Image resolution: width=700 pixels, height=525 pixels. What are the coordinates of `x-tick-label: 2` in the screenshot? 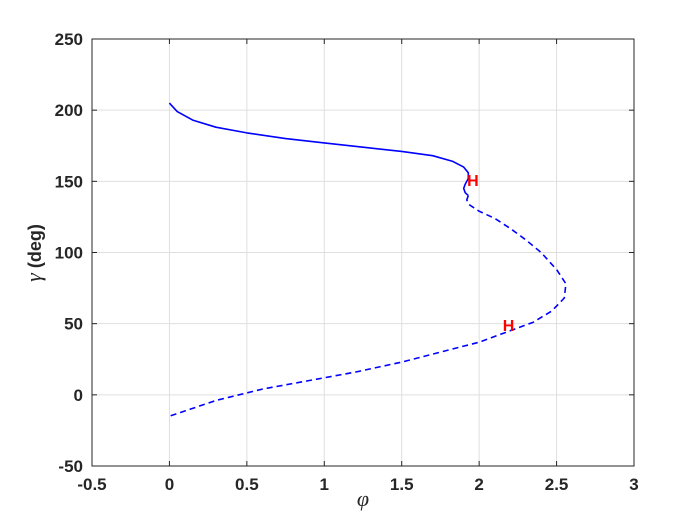 It's located at (478, 484).